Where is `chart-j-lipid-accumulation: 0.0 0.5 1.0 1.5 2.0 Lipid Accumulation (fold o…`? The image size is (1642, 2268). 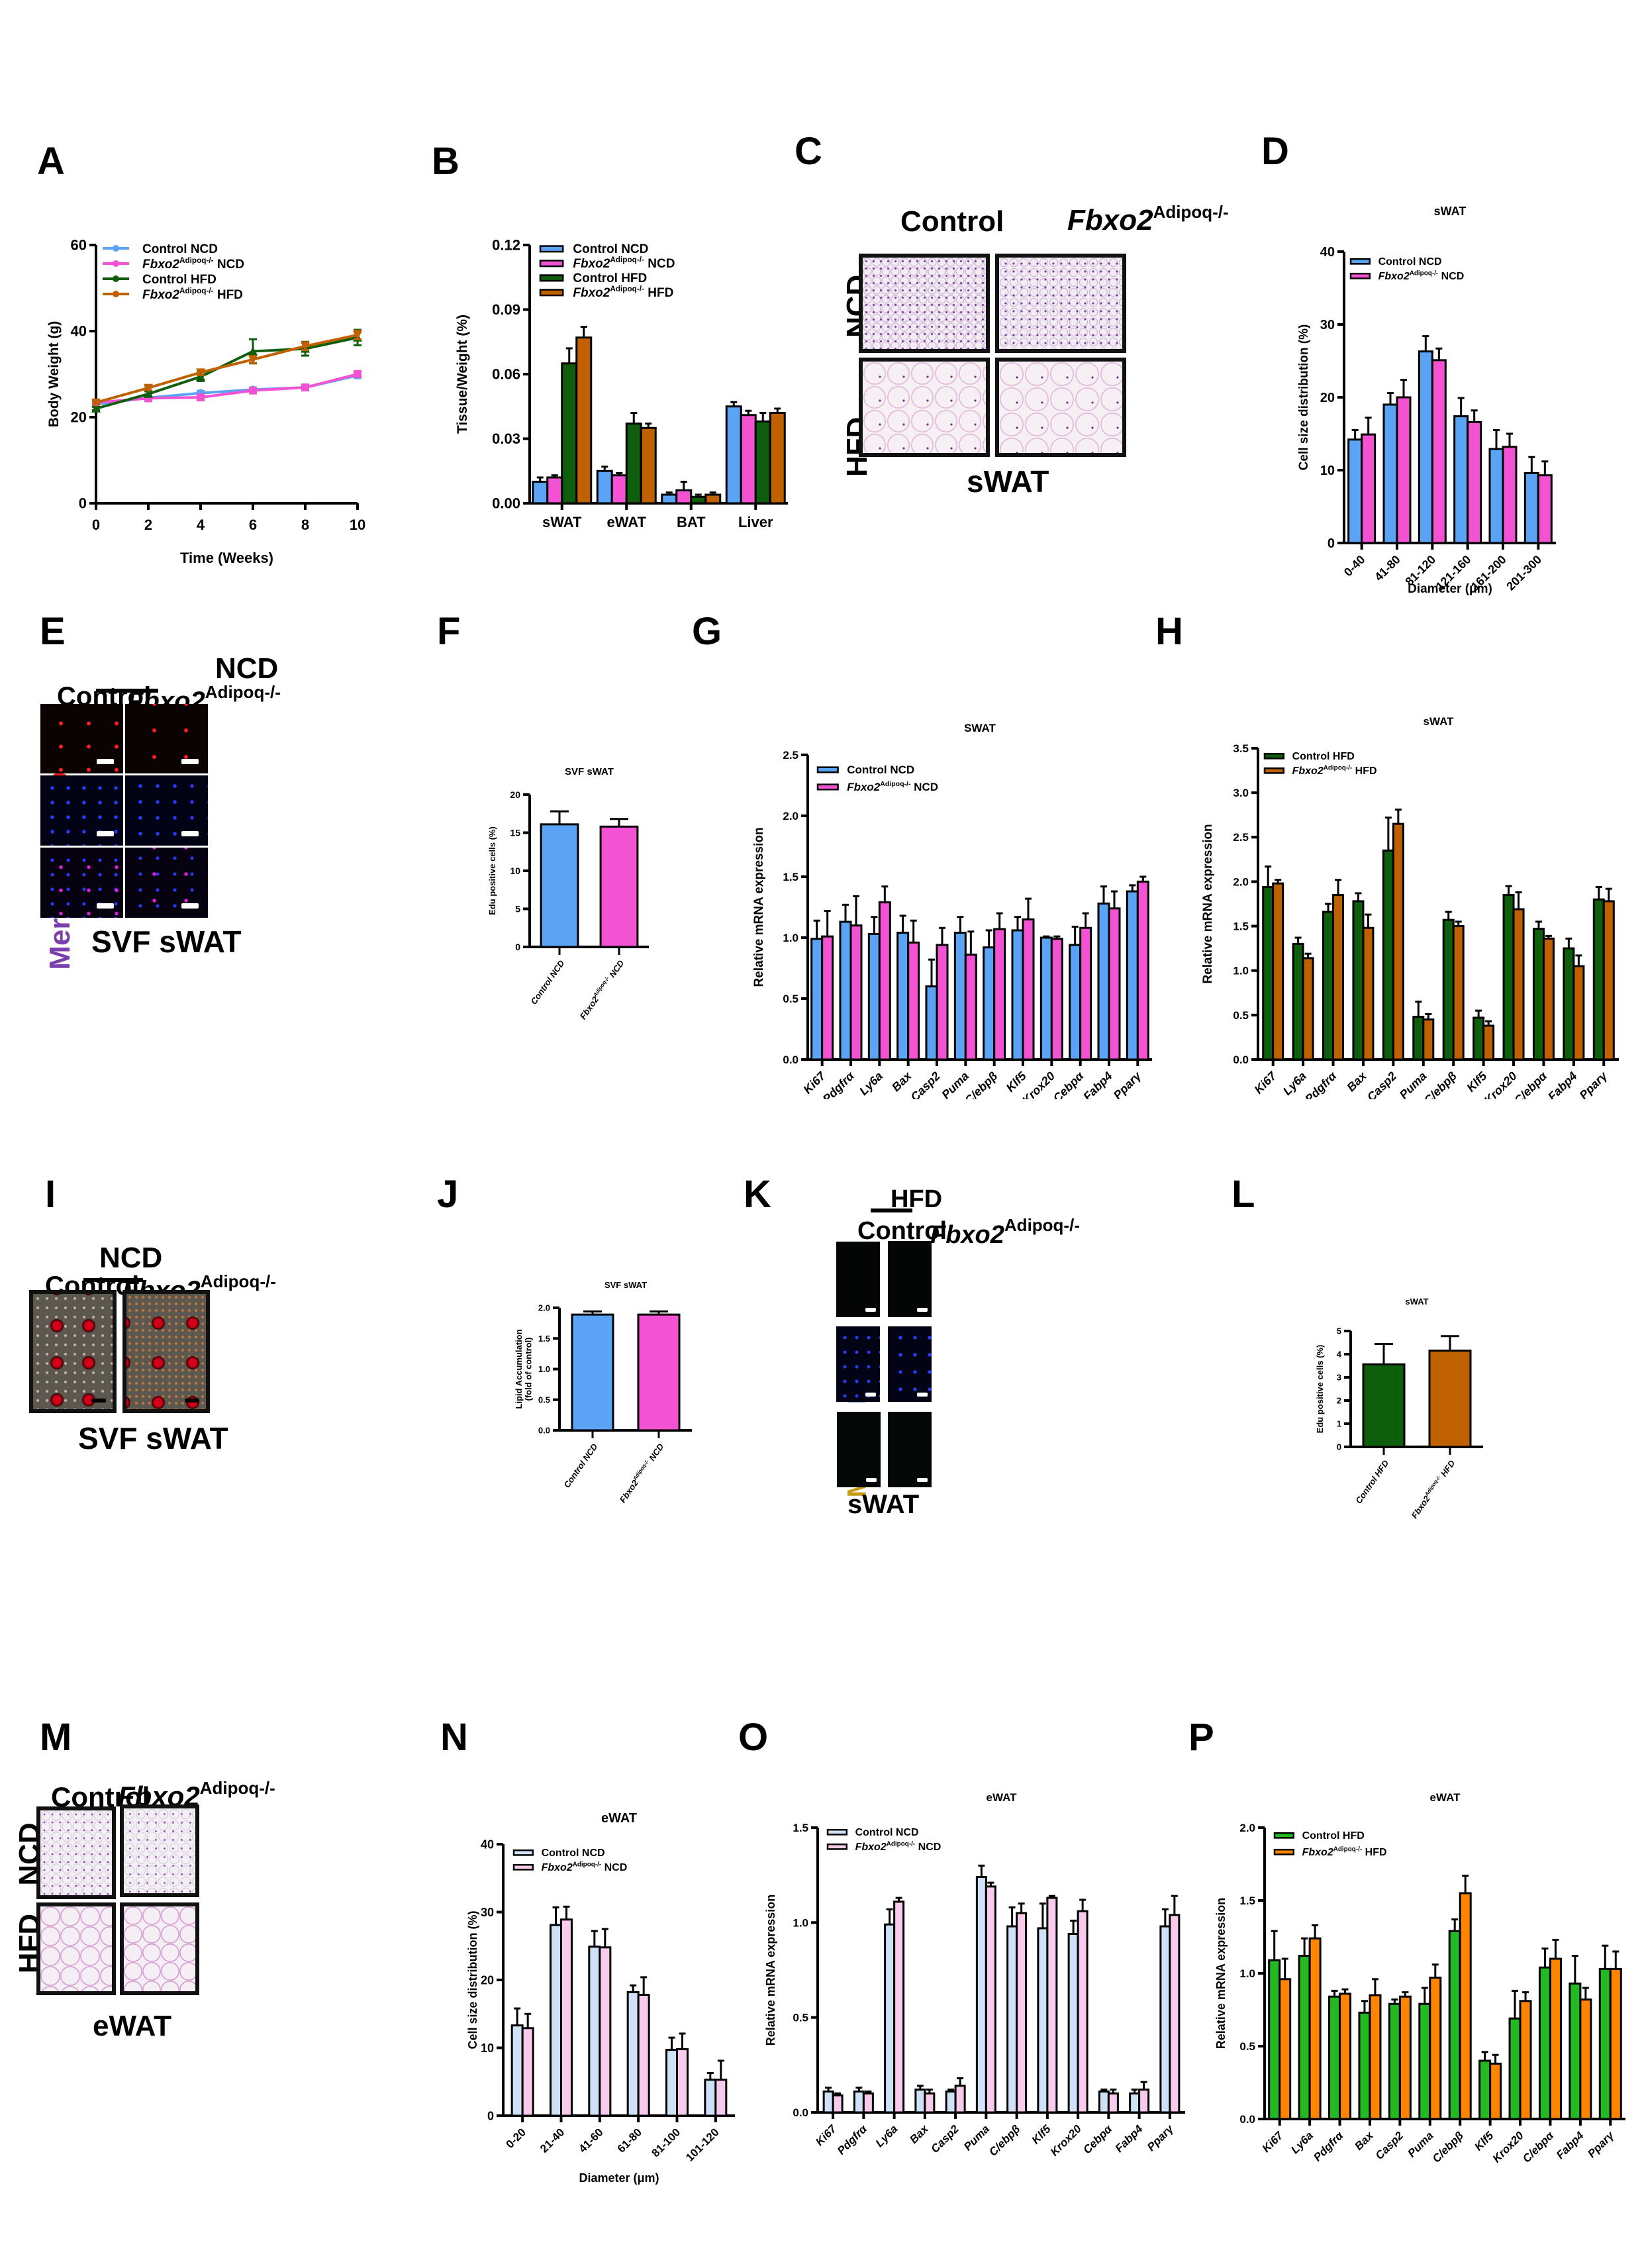
chart-j-lipid-accumulation: 0.0 0.5 1.0 1.5 2.0 Lipid Accumulation (fold o… is located at coordinates (603, 1392).